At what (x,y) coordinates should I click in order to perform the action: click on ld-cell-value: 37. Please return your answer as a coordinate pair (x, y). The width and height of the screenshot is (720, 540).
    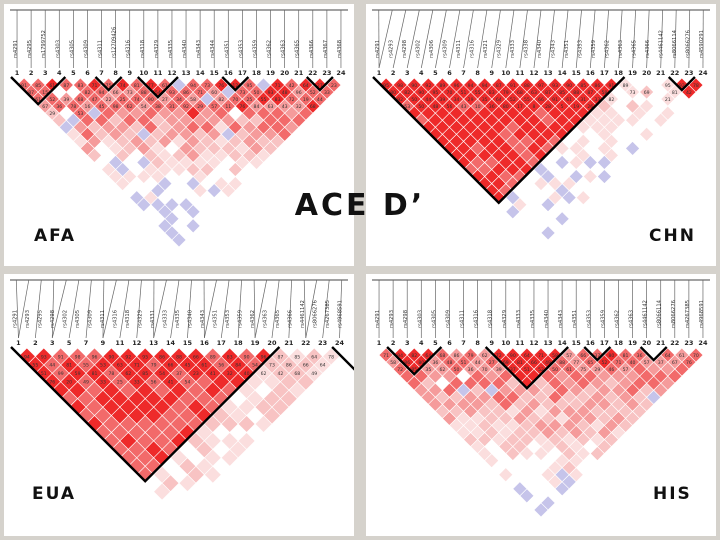
    Looking at the image, I should click on (513, 370).